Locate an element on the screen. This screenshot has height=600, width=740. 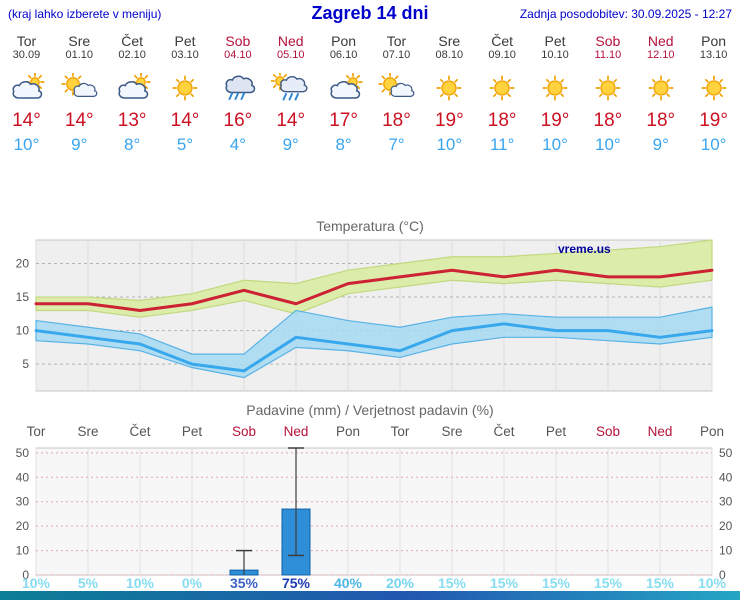
max-temperature: 16° is located at coordinates (238, 120).